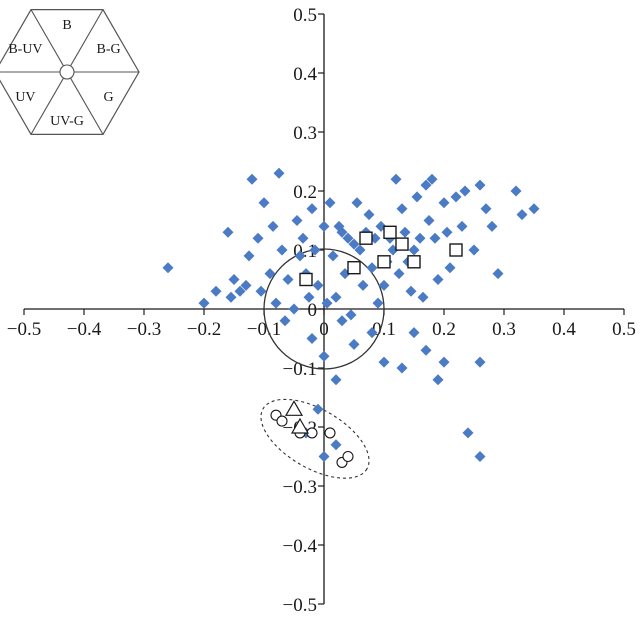  I want to click on hexagon-sector-label: UV, so click(25, 97).